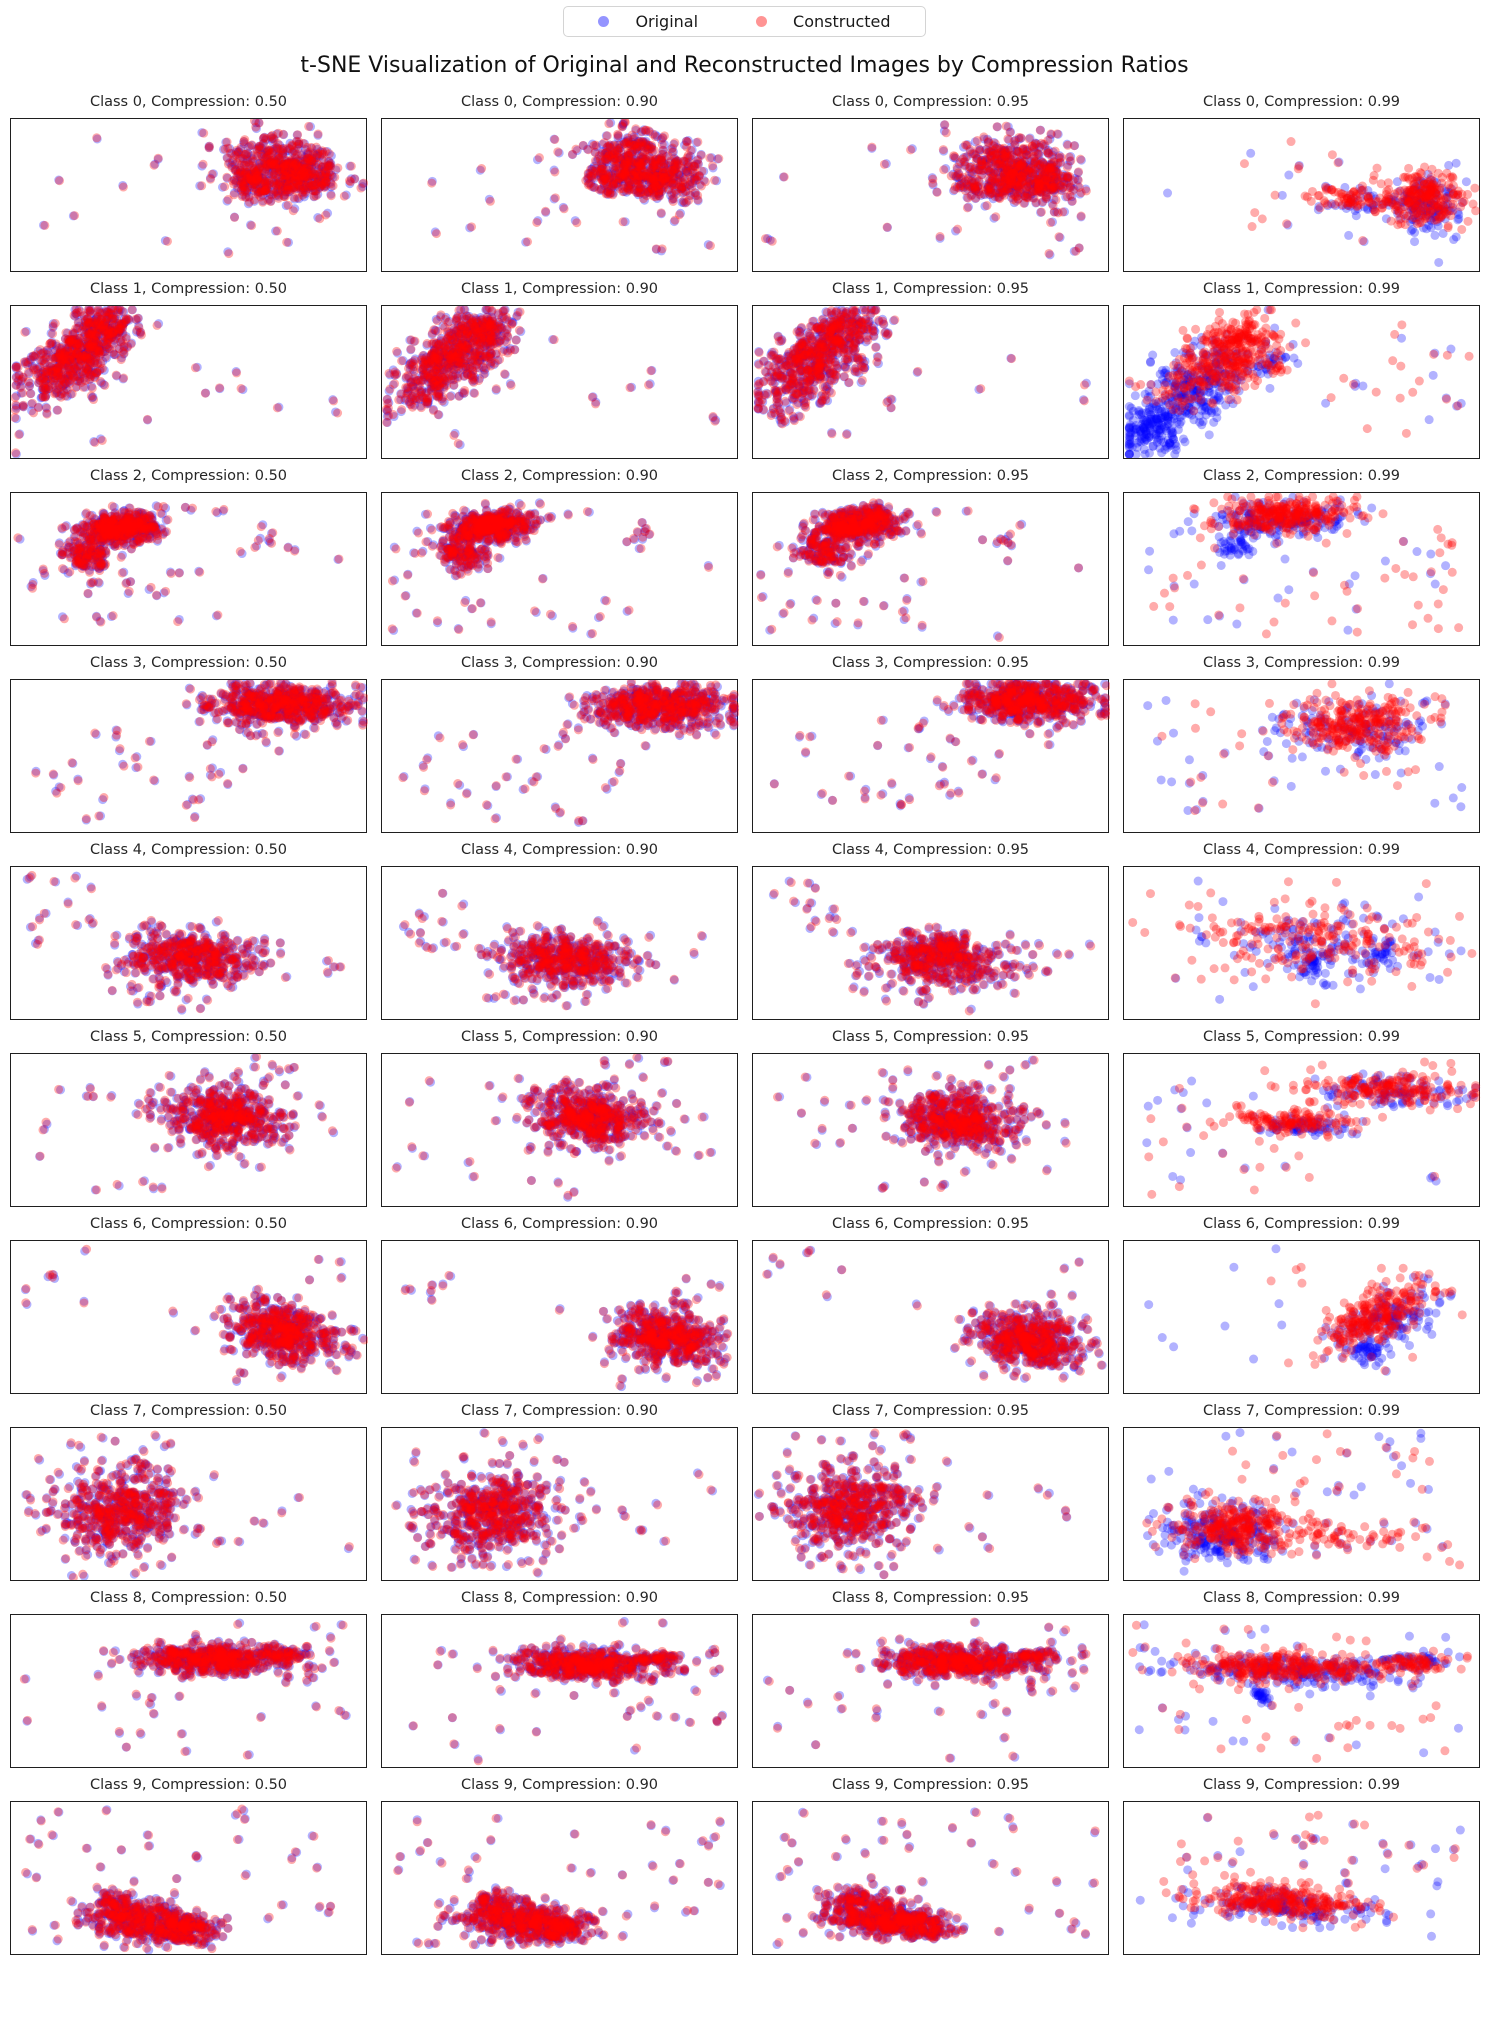 Image resolution: width=1489 pixels, height=2033 pixels. What do you see at coordinates (559, 1785) in the screenshot?
I see `subplot-title: Class 9, Compression: 0.90` at bounding box center [559, 1785].